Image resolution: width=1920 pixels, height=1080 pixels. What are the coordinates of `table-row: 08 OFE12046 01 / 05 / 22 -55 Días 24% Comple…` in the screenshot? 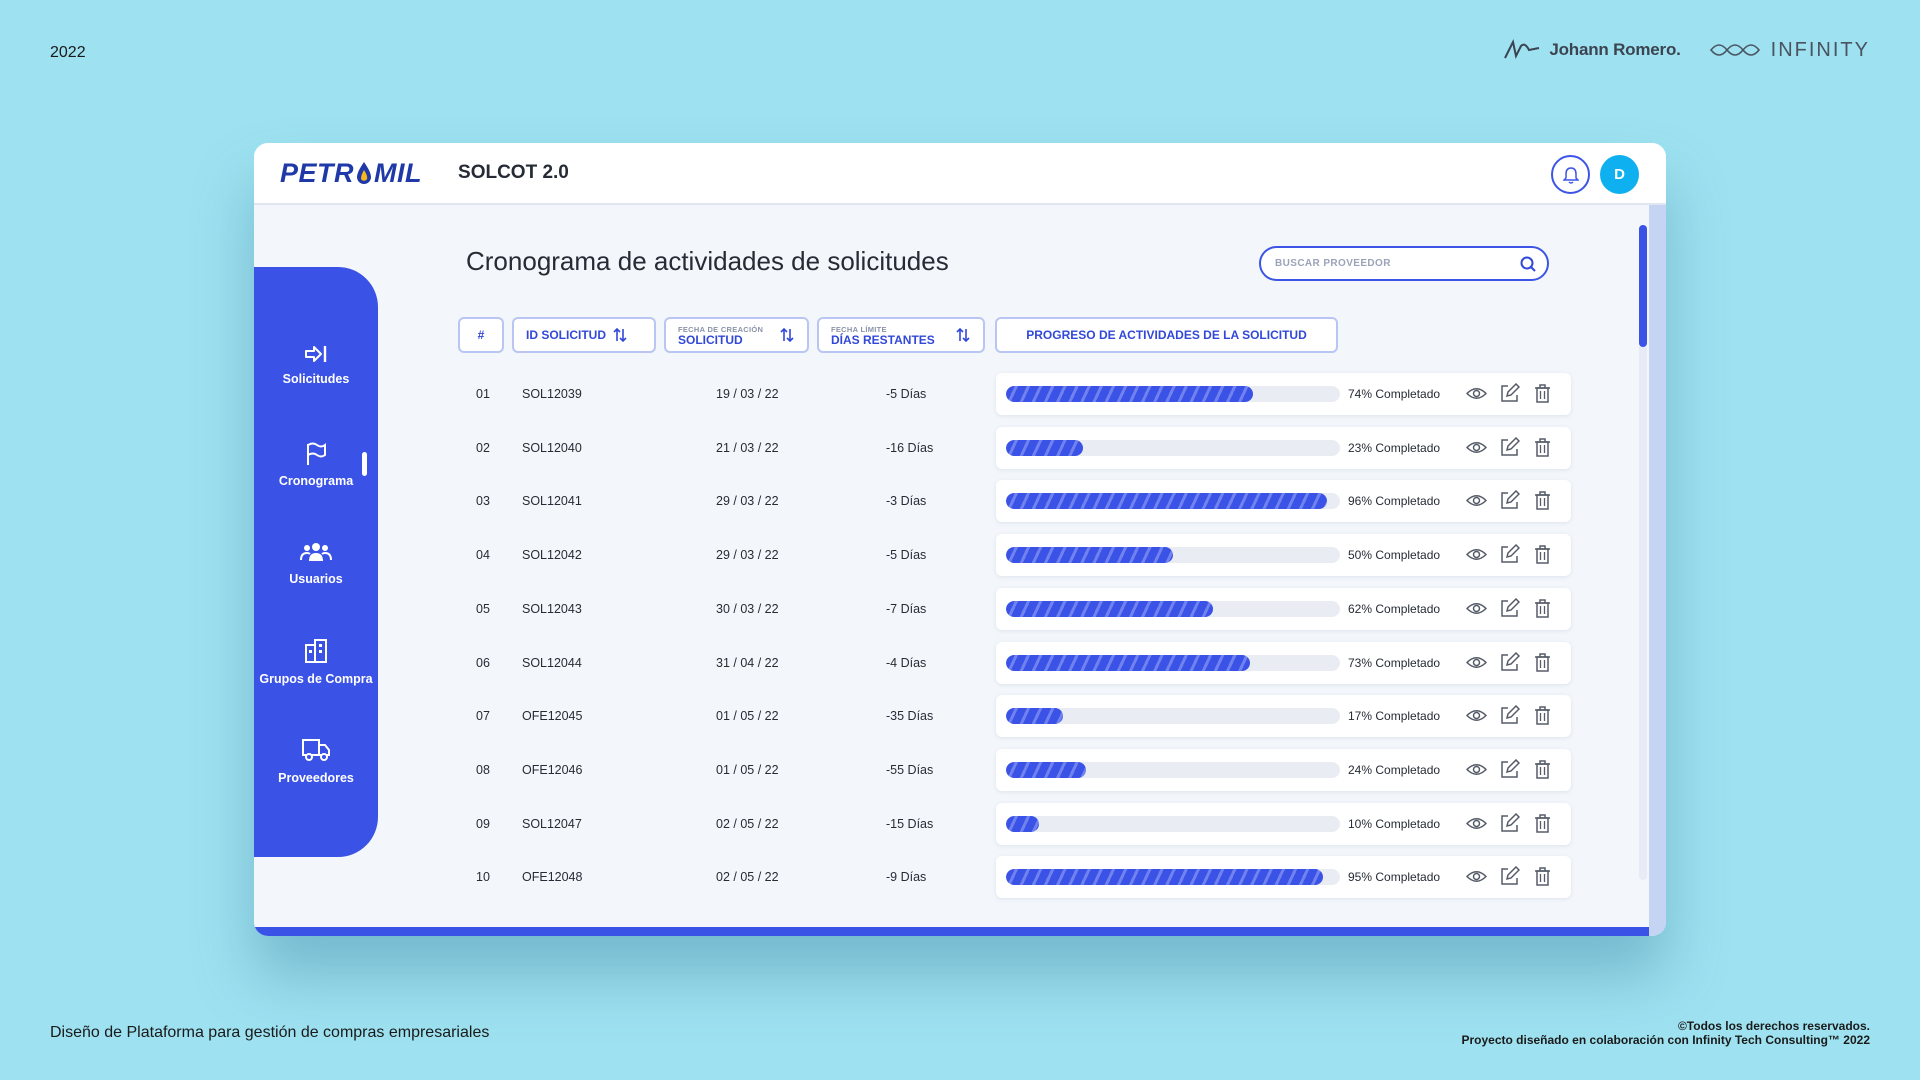 It's located at (1021, 769).